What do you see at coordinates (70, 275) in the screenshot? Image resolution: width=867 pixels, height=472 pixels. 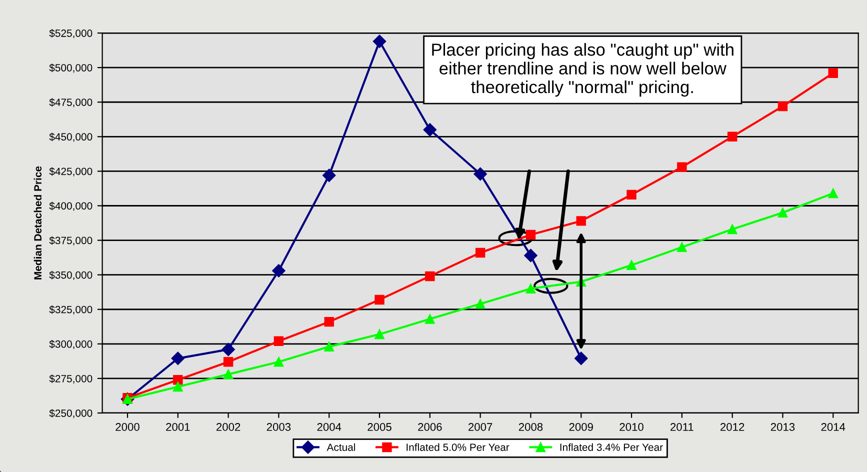 I see `y-tick-label: $350,000` at bounding box center [70, 275].